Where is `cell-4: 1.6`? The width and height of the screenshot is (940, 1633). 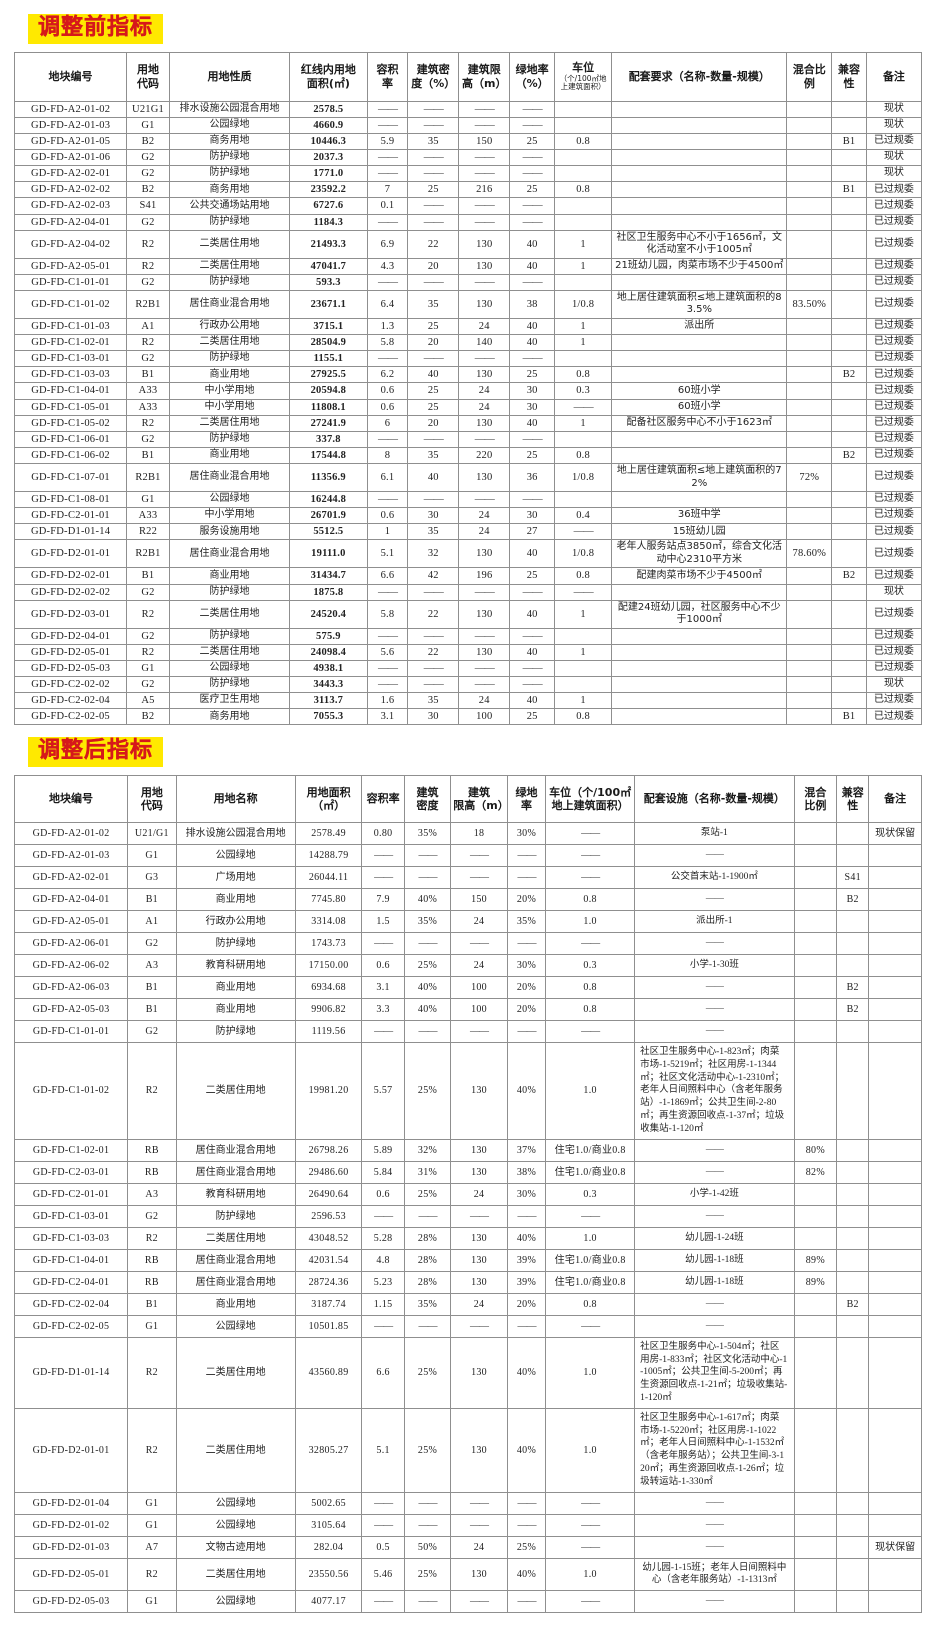 cell-4: 1.6 is located at coordinates (387, 701).